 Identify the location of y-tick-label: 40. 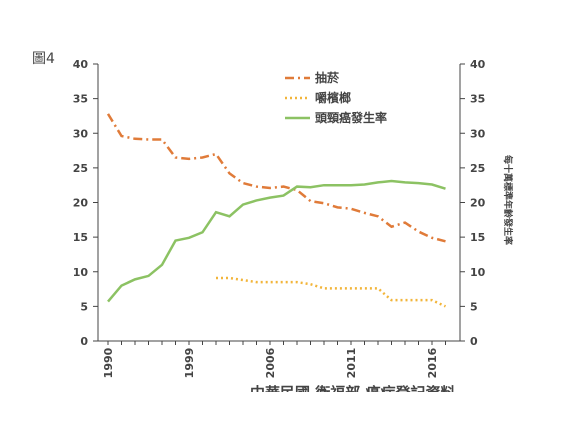
(81, 64).